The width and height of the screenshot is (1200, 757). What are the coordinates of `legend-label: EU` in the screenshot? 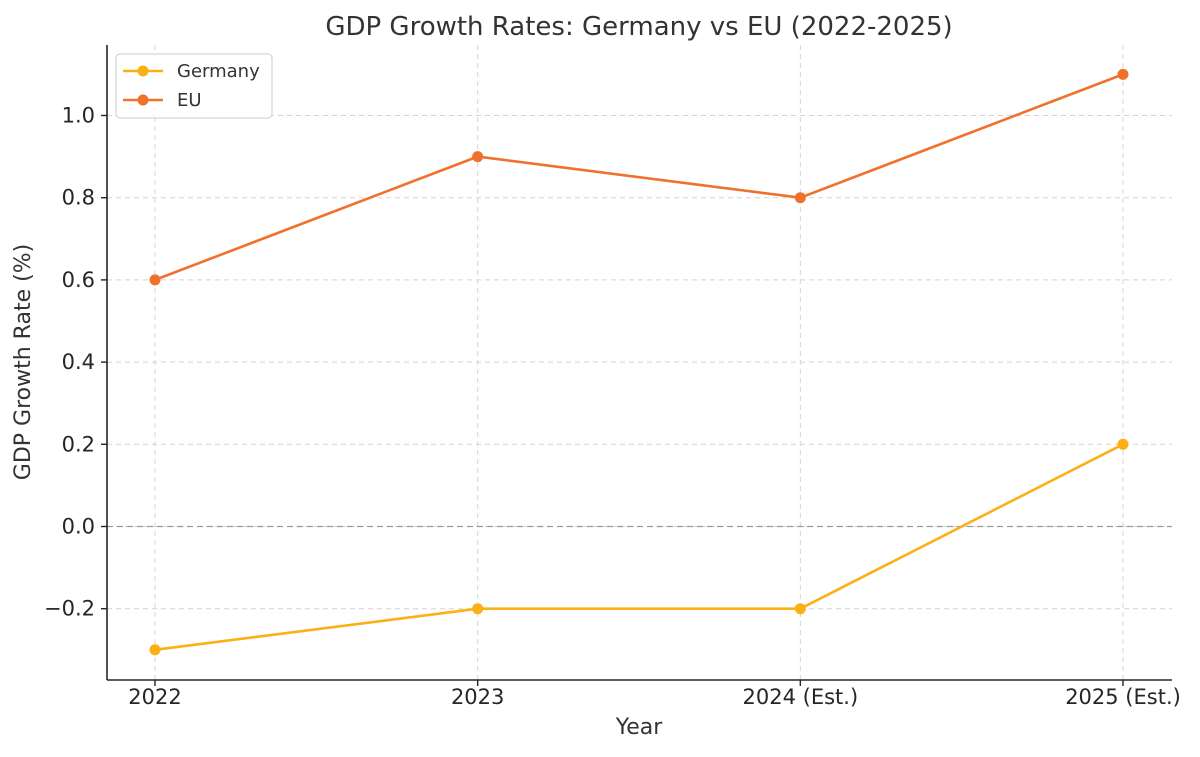 It's located at (189, 100).